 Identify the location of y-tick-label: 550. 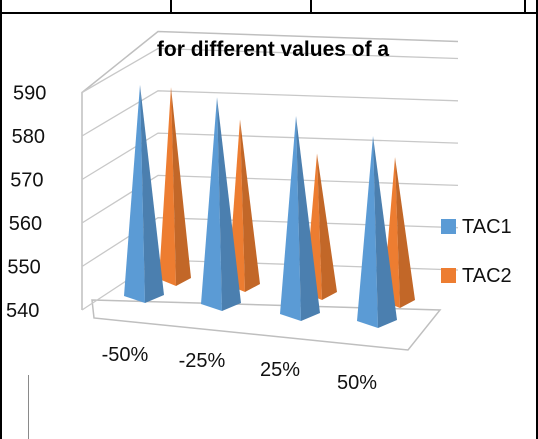
(23, 268).